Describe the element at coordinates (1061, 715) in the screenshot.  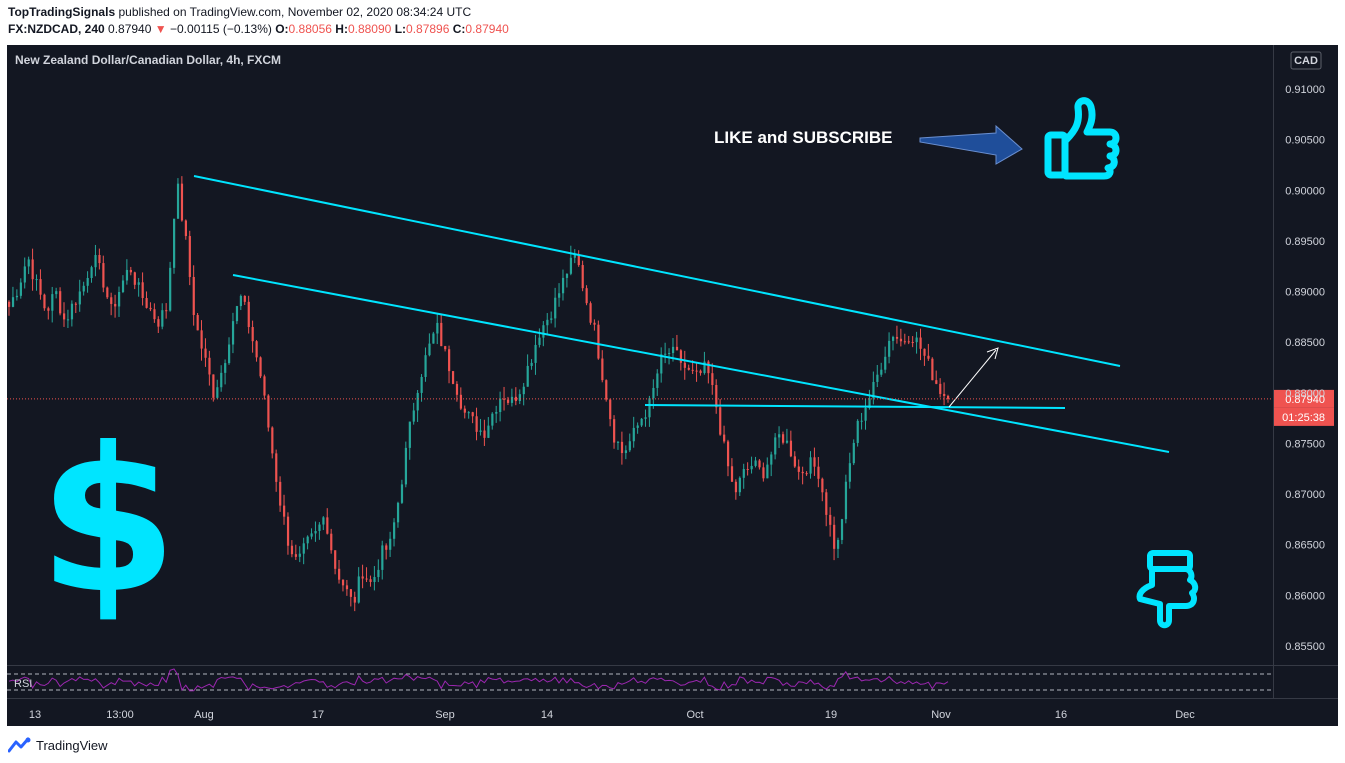
I see `x-tick-label: 16` at that location.